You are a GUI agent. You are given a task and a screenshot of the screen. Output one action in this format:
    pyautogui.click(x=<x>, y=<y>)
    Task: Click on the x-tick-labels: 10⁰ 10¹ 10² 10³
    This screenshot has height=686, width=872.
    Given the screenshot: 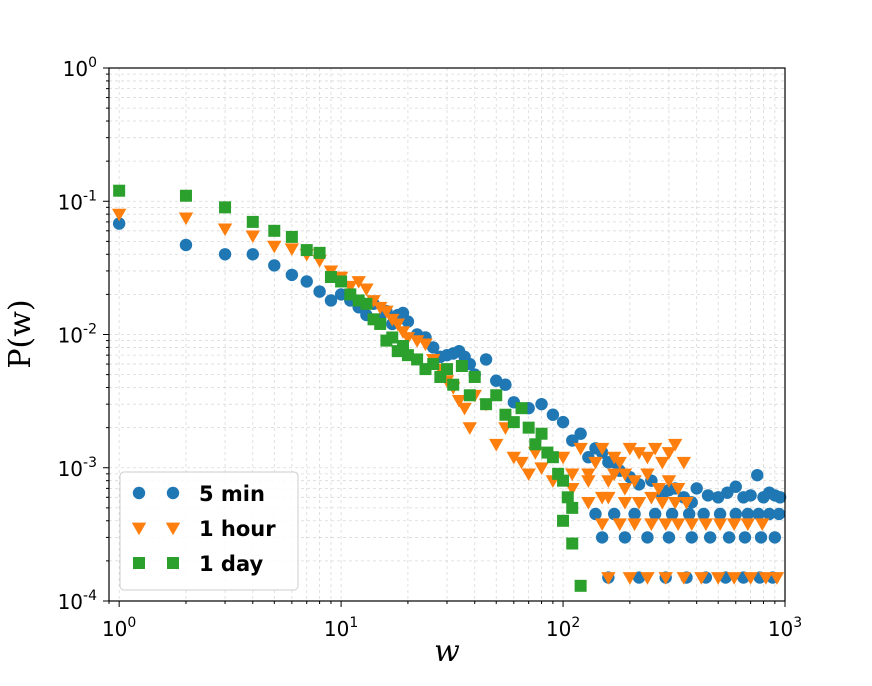 What is the action you would take?
    pyautogui.click(x=452, y=628)
    